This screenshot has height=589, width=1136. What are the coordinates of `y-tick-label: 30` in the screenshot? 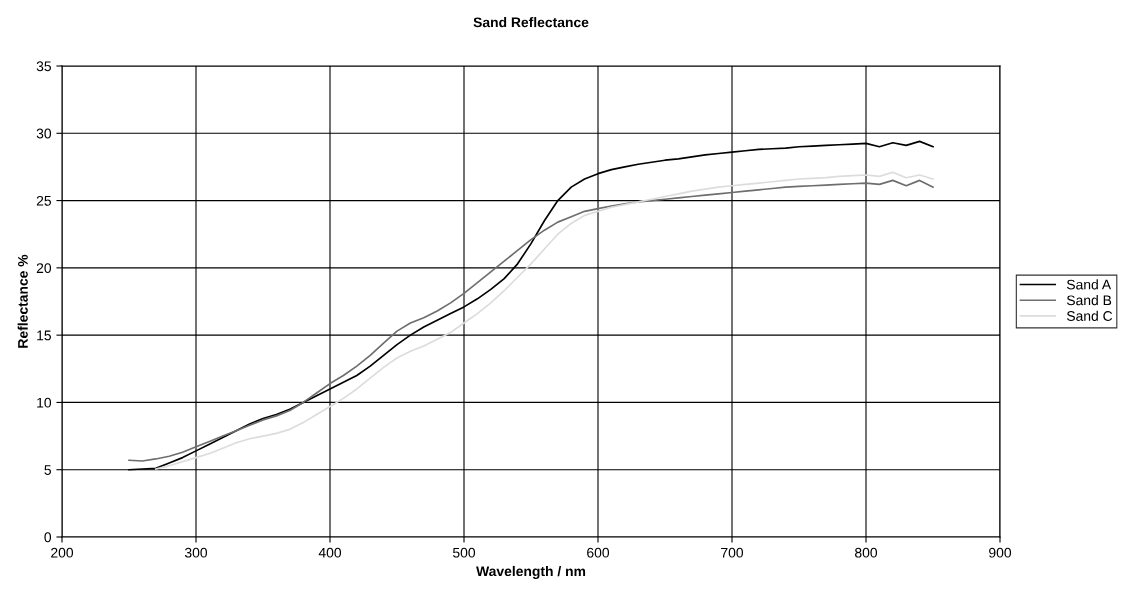 It's located at (44, 133).